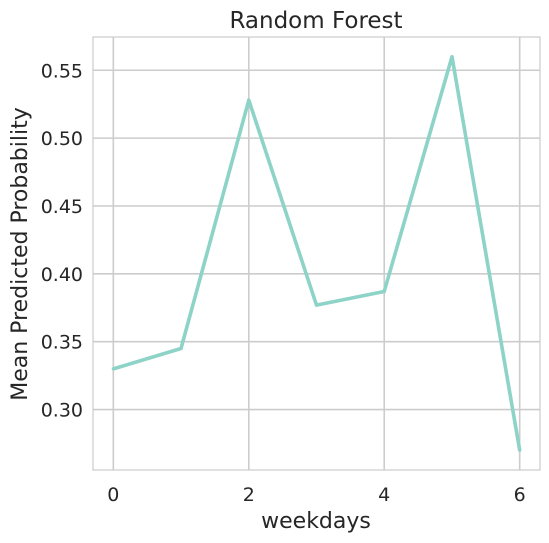  What do you see at coordinates (62, 275) in the screenshot?
I see `y-tick-label: 0.40` at bounding box center [62, 275].